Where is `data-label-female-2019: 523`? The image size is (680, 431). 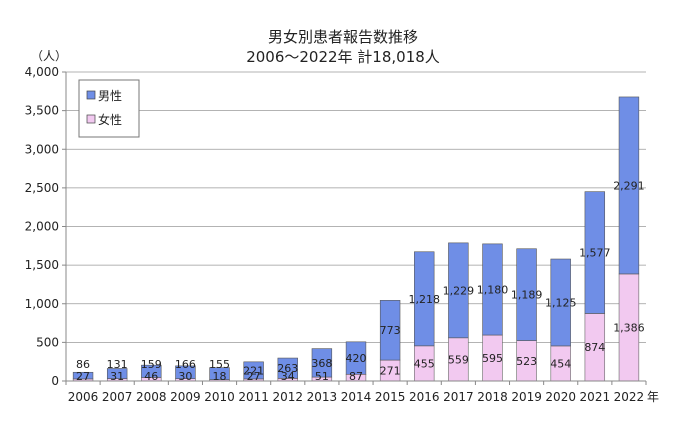 data-label-female-2019: 523 is located at coordinates (526, 361).